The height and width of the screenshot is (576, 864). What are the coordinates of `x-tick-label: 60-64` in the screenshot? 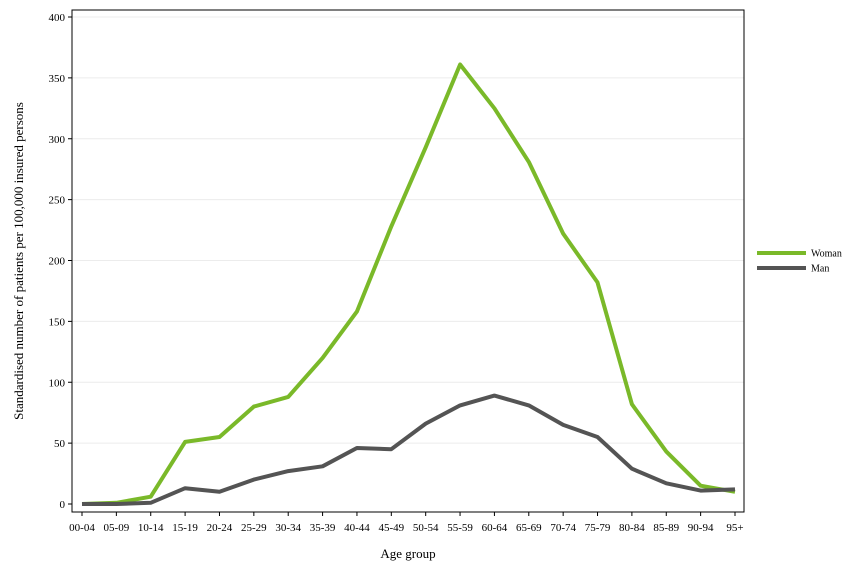 It's located at (495, 528).